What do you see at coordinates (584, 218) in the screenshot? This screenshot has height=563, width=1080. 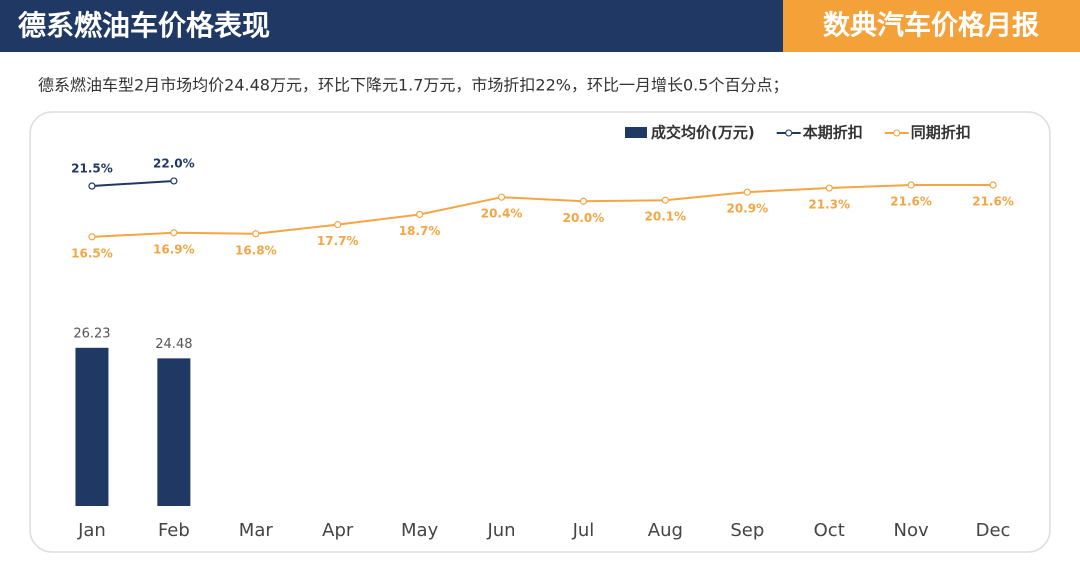 I see `point-label: 20.0%` at bounding box center [584, 218].